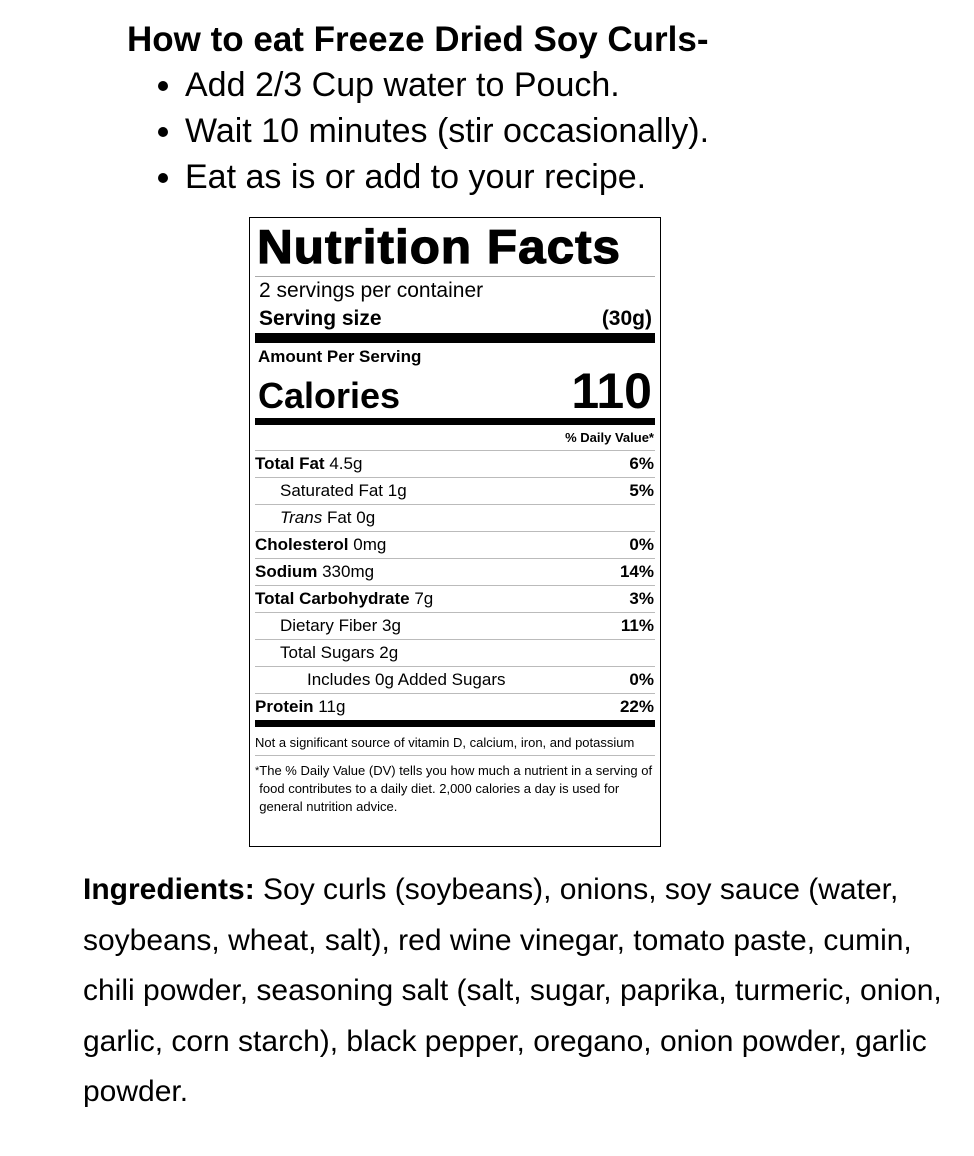 The image size is (974, 1156). I want to click on nutrient-amount: 7g, so click(424, 598).